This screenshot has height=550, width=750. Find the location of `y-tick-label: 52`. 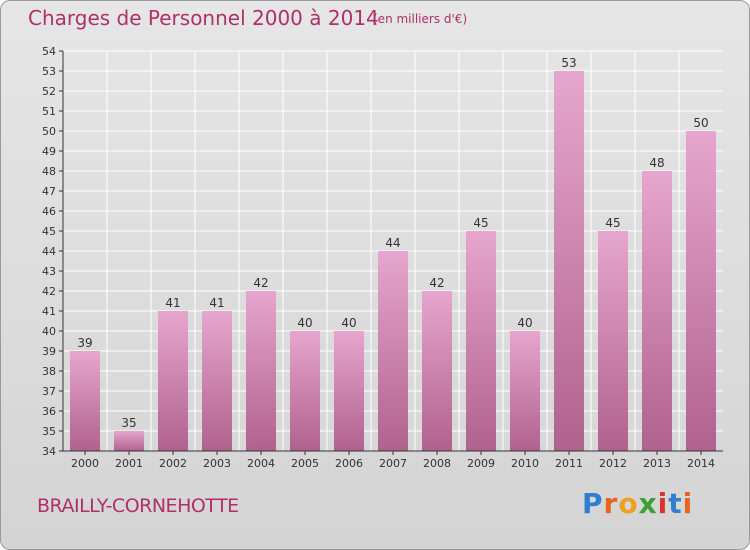

y-tick-label: 52 is located at coordinates (49, 91).